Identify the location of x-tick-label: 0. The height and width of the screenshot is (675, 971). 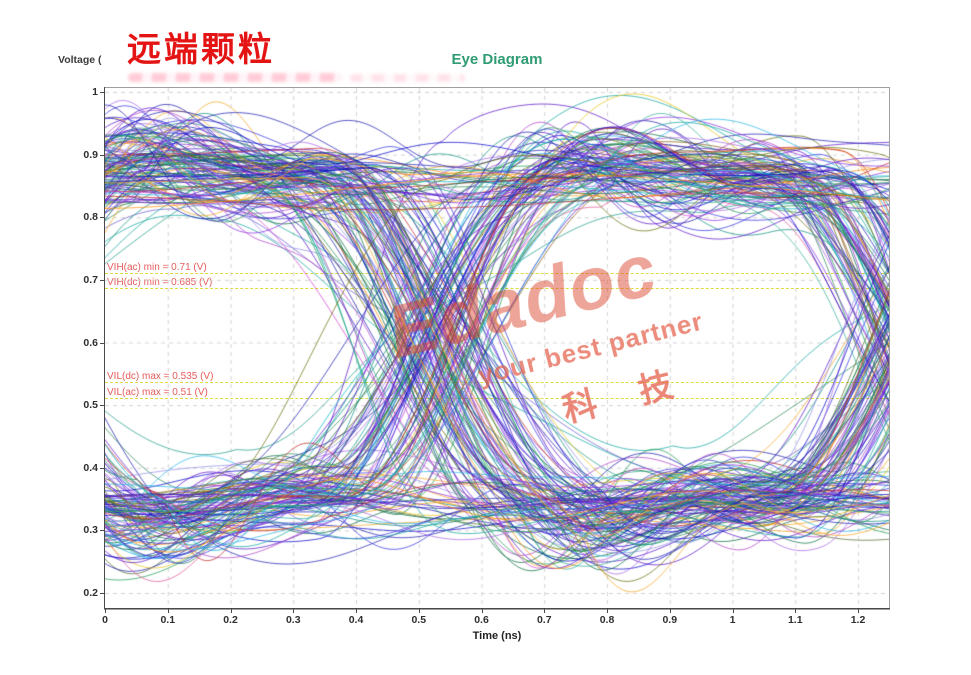
(105, 620).